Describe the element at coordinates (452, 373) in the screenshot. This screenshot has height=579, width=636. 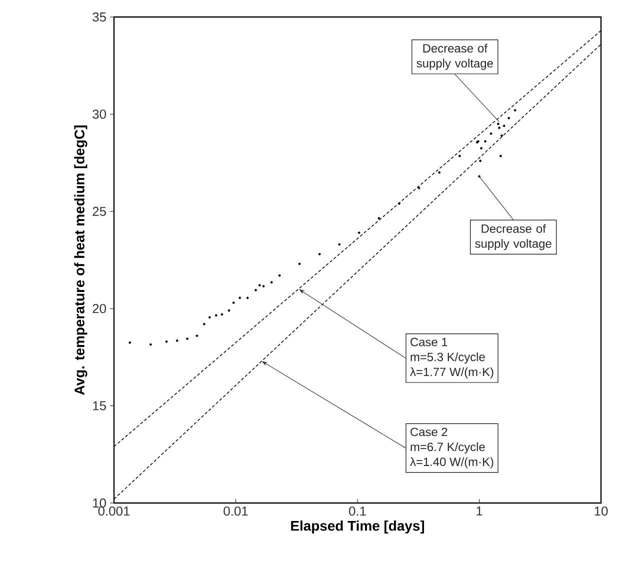
I see `annotation: λ=1.77 W/(m·K)` at that location.